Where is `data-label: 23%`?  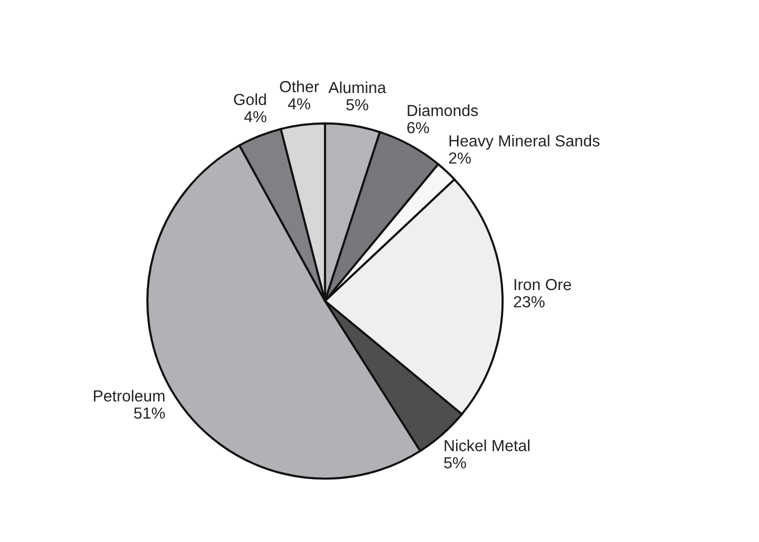 data-label: 23% is located at coordinates (529, 302).